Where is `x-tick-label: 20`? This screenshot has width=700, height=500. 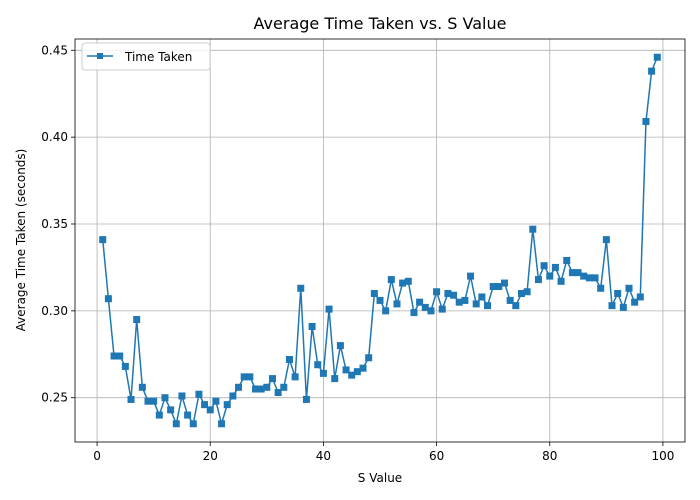
x-tick-label: 20 is located at coordinates (210, 456).